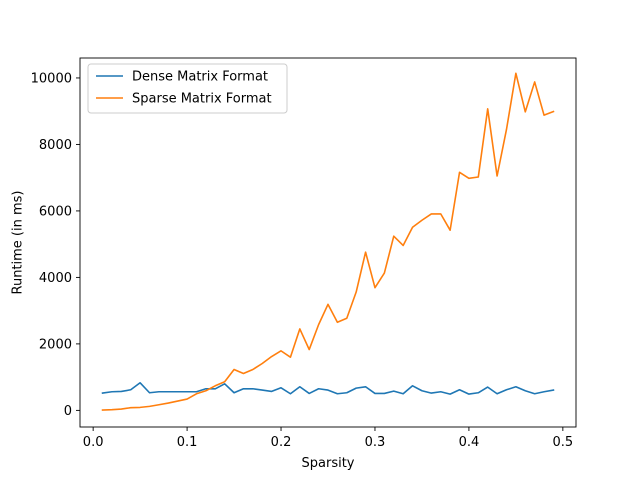 The image size is (640, 480). I want to click on x-tick-label: 0.3, so click(375, 442).